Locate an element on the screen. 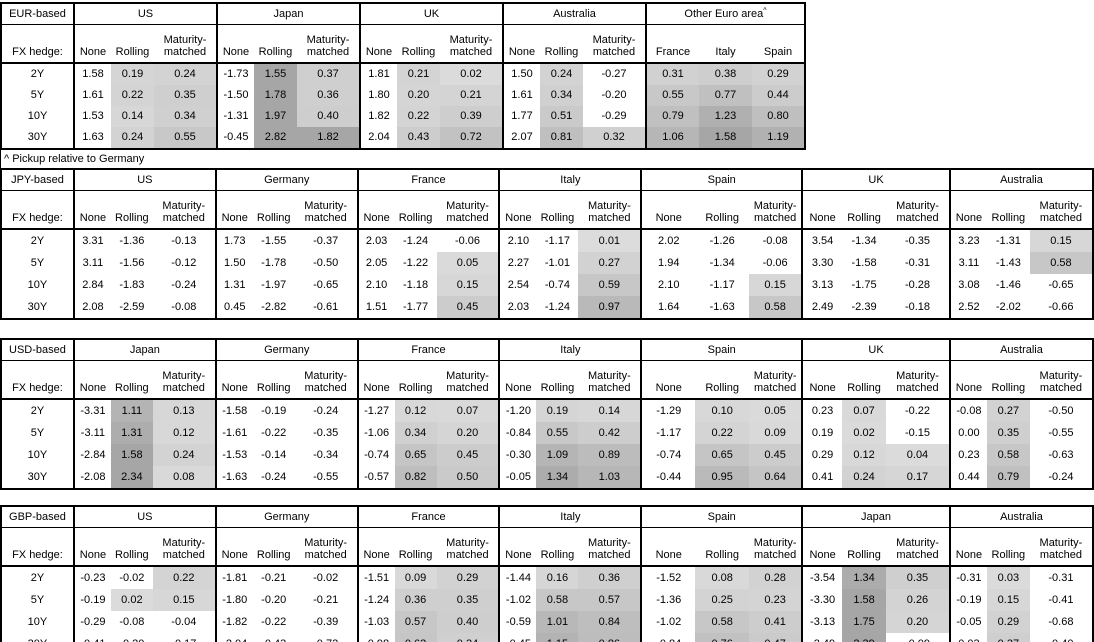 The height and width of the screenshot is (642, 1094). value-cell: 2.04 is located at coordinates (378, 138).